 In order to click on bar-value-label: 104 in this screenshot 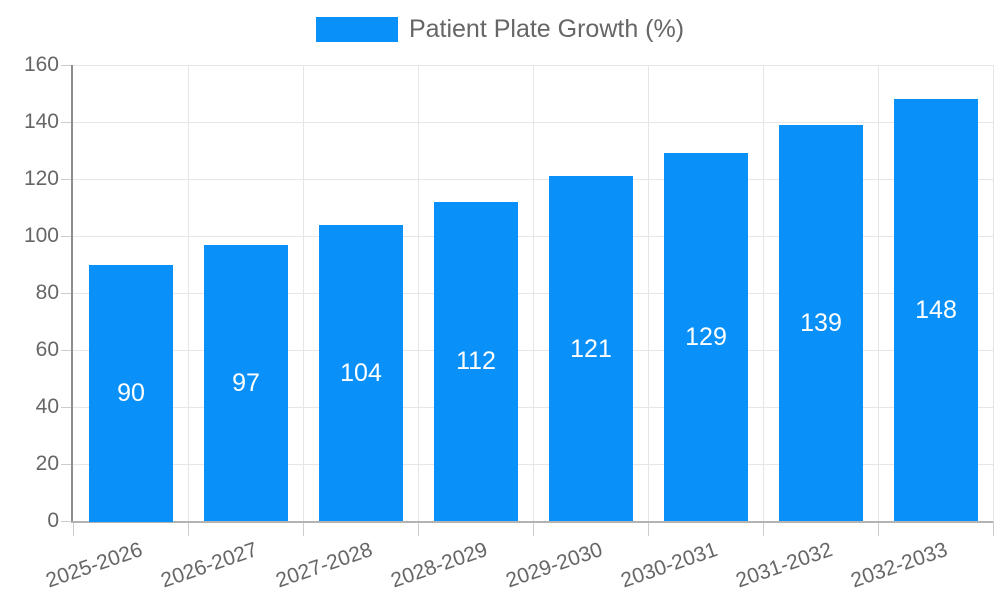, I will do `click(361, 373)`.